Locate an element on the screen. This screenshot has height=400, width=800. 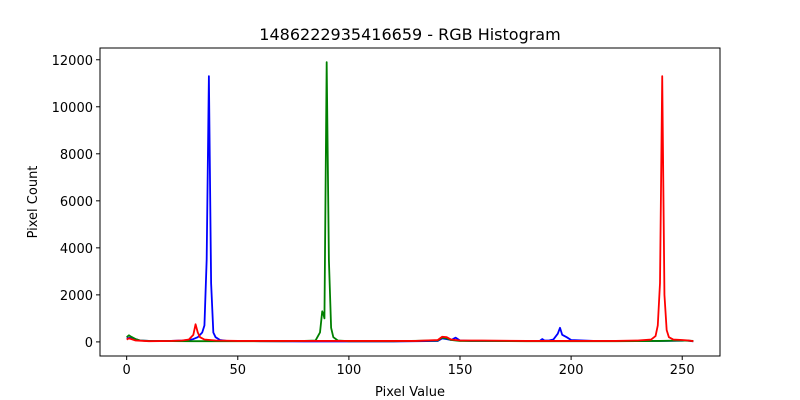
y-tick-label: 0 is located at coordinates (89, 343).